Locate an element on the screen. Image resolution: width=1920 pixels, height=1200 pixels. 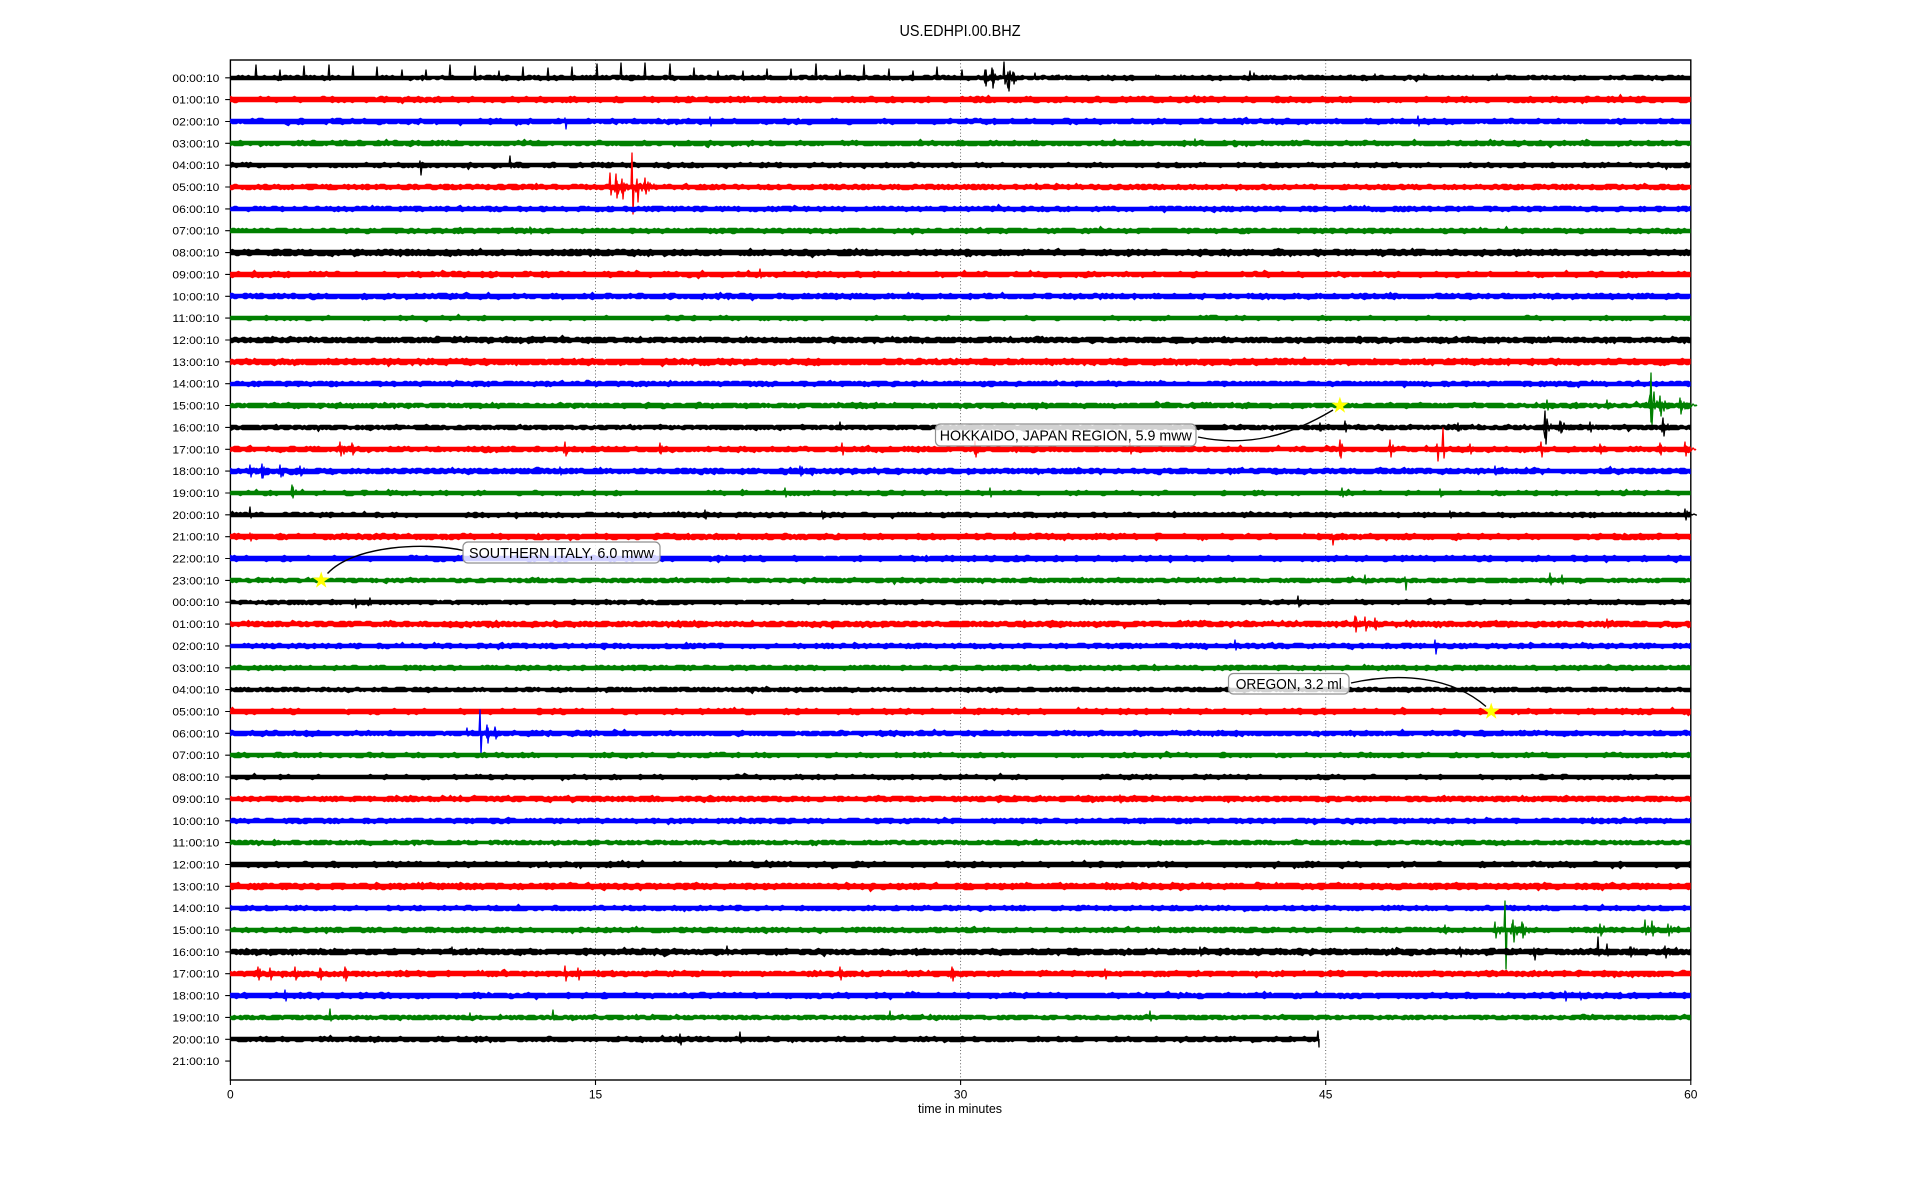
svg-text: 22:00:10 is located at coordinates (195, 560).